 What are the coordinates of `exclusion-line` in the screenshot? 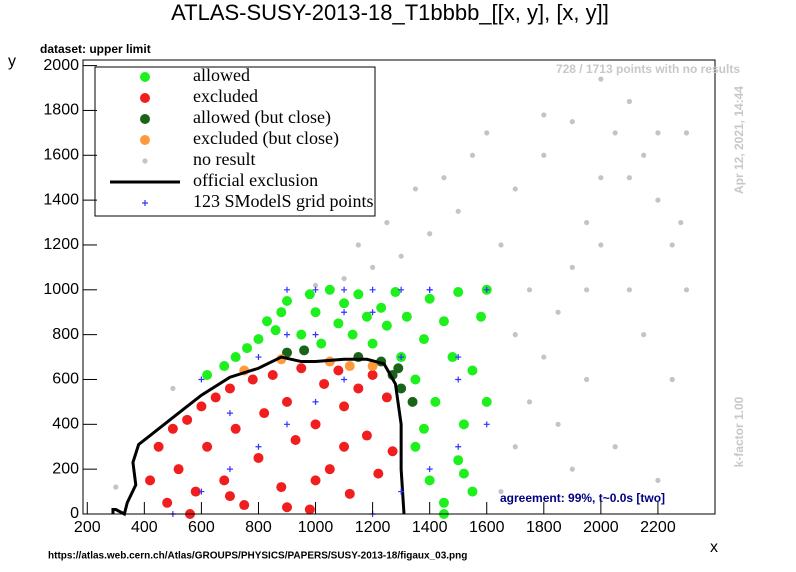 It's located at (258, 436).